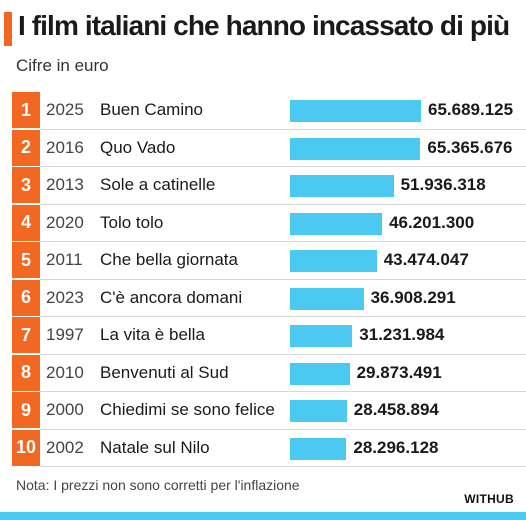 This screenshot has width=526, height=520. Describe the element at coordinates (187, 409) in the screenshot. I see `film-title: Chiedimi se sono felice` at that location.